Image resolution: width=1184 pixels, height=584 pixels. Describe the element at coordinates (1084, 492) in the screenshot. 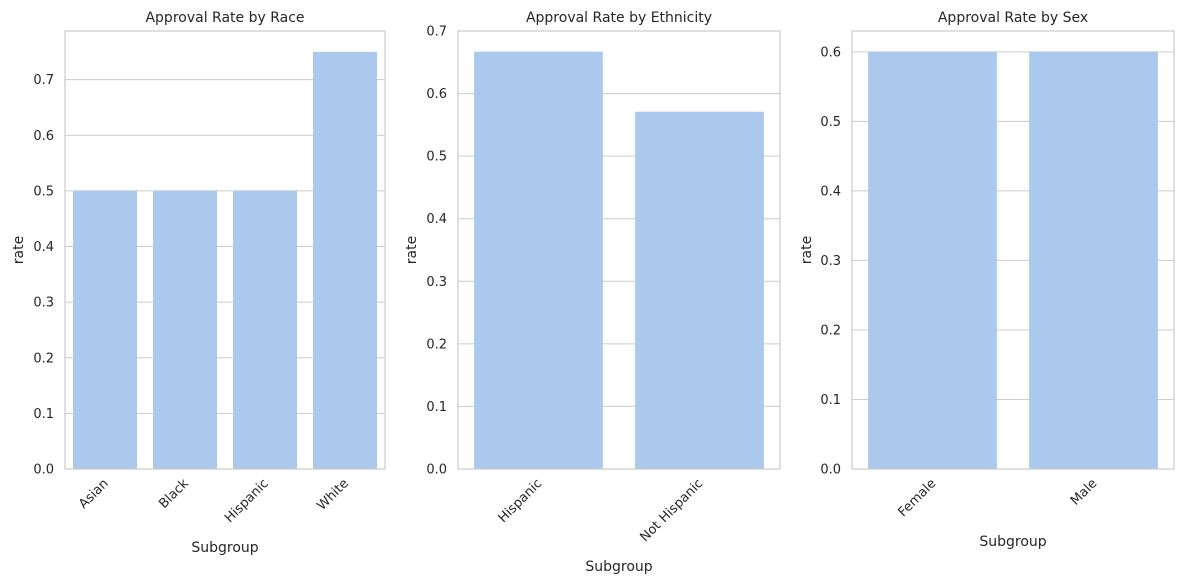

I see `xtick-label-sex-1: Male` at that location.